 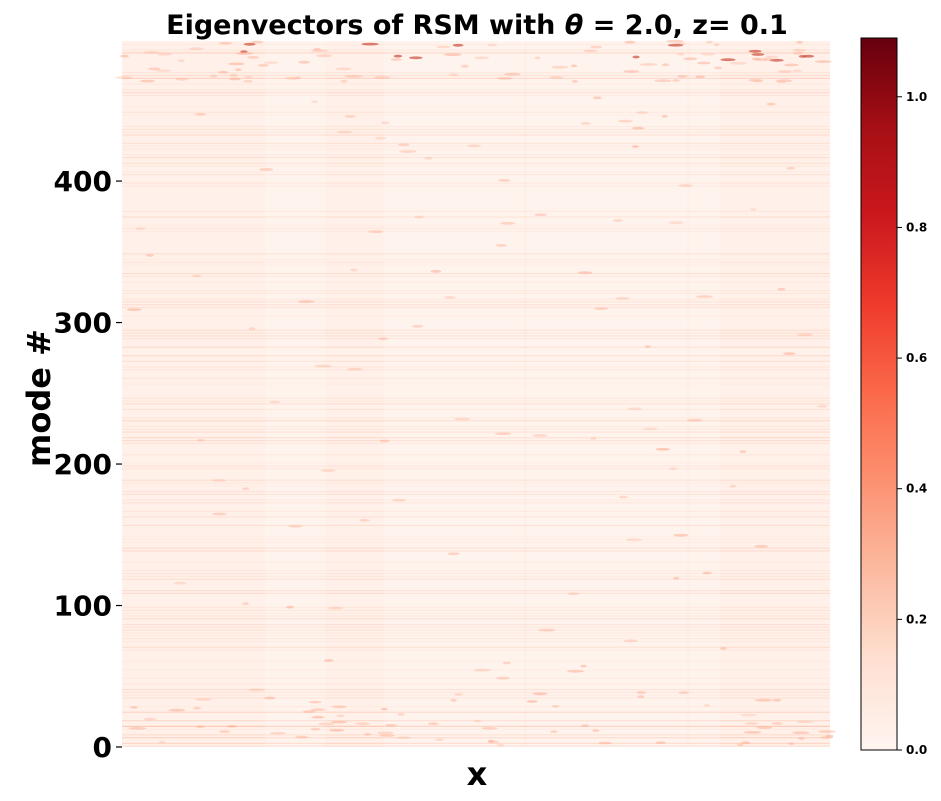 I want to click on y-tick-label: 200, so click(x=83, y=464).